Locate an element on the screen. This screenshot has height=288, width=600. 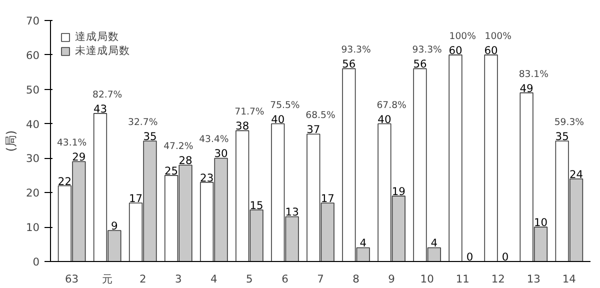
annotation: 71.7% is located at coordinates (249, 112).